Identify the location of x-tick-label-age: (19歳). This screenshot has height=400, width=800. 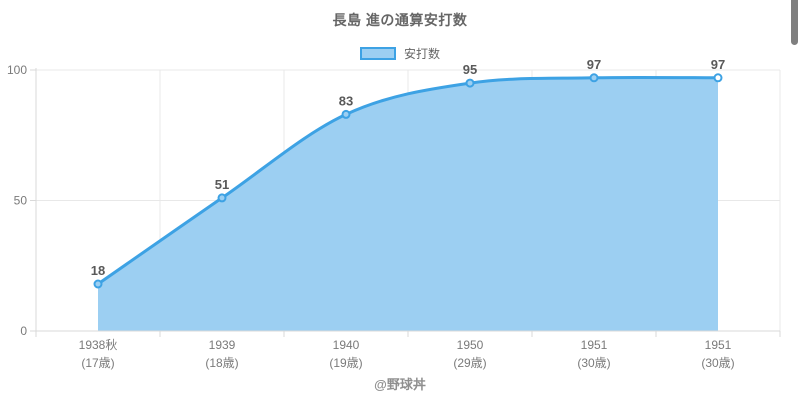
(345, 363).